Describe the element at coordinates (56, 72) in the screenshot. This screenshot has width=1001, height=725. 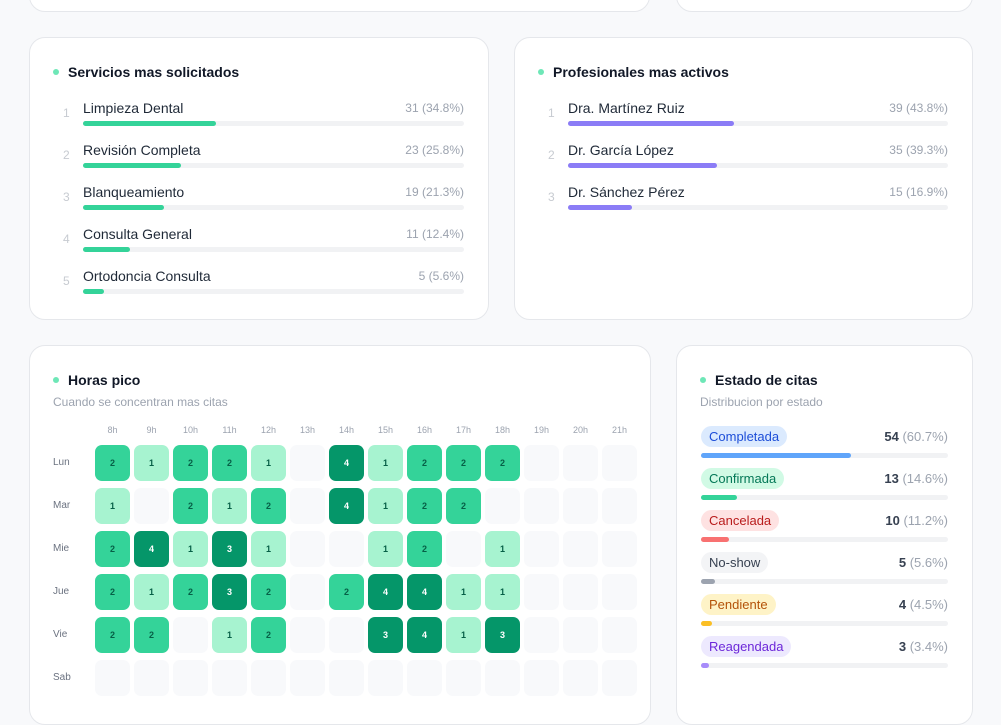
I see `dot-icon` at that location.